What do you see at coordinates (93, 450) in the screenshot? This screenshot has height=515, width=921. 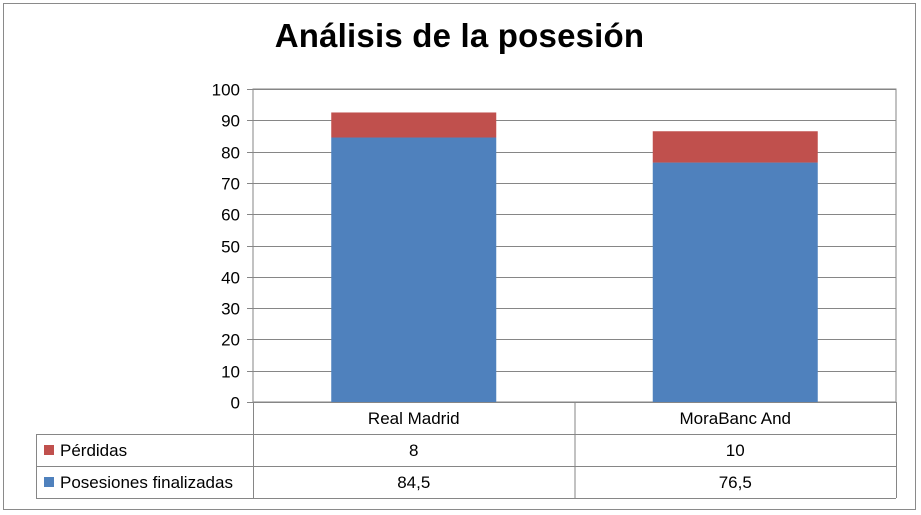 I see `series-label: Pérdidas` at bounding box center [93, 450].